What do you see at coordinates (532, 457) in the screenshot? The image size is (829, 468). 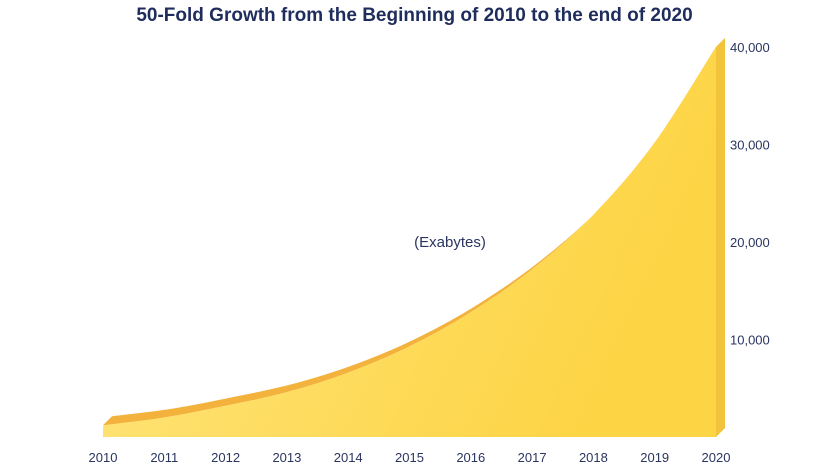 I see `x-tick-label: 2017` at bounding box center [532, 457].